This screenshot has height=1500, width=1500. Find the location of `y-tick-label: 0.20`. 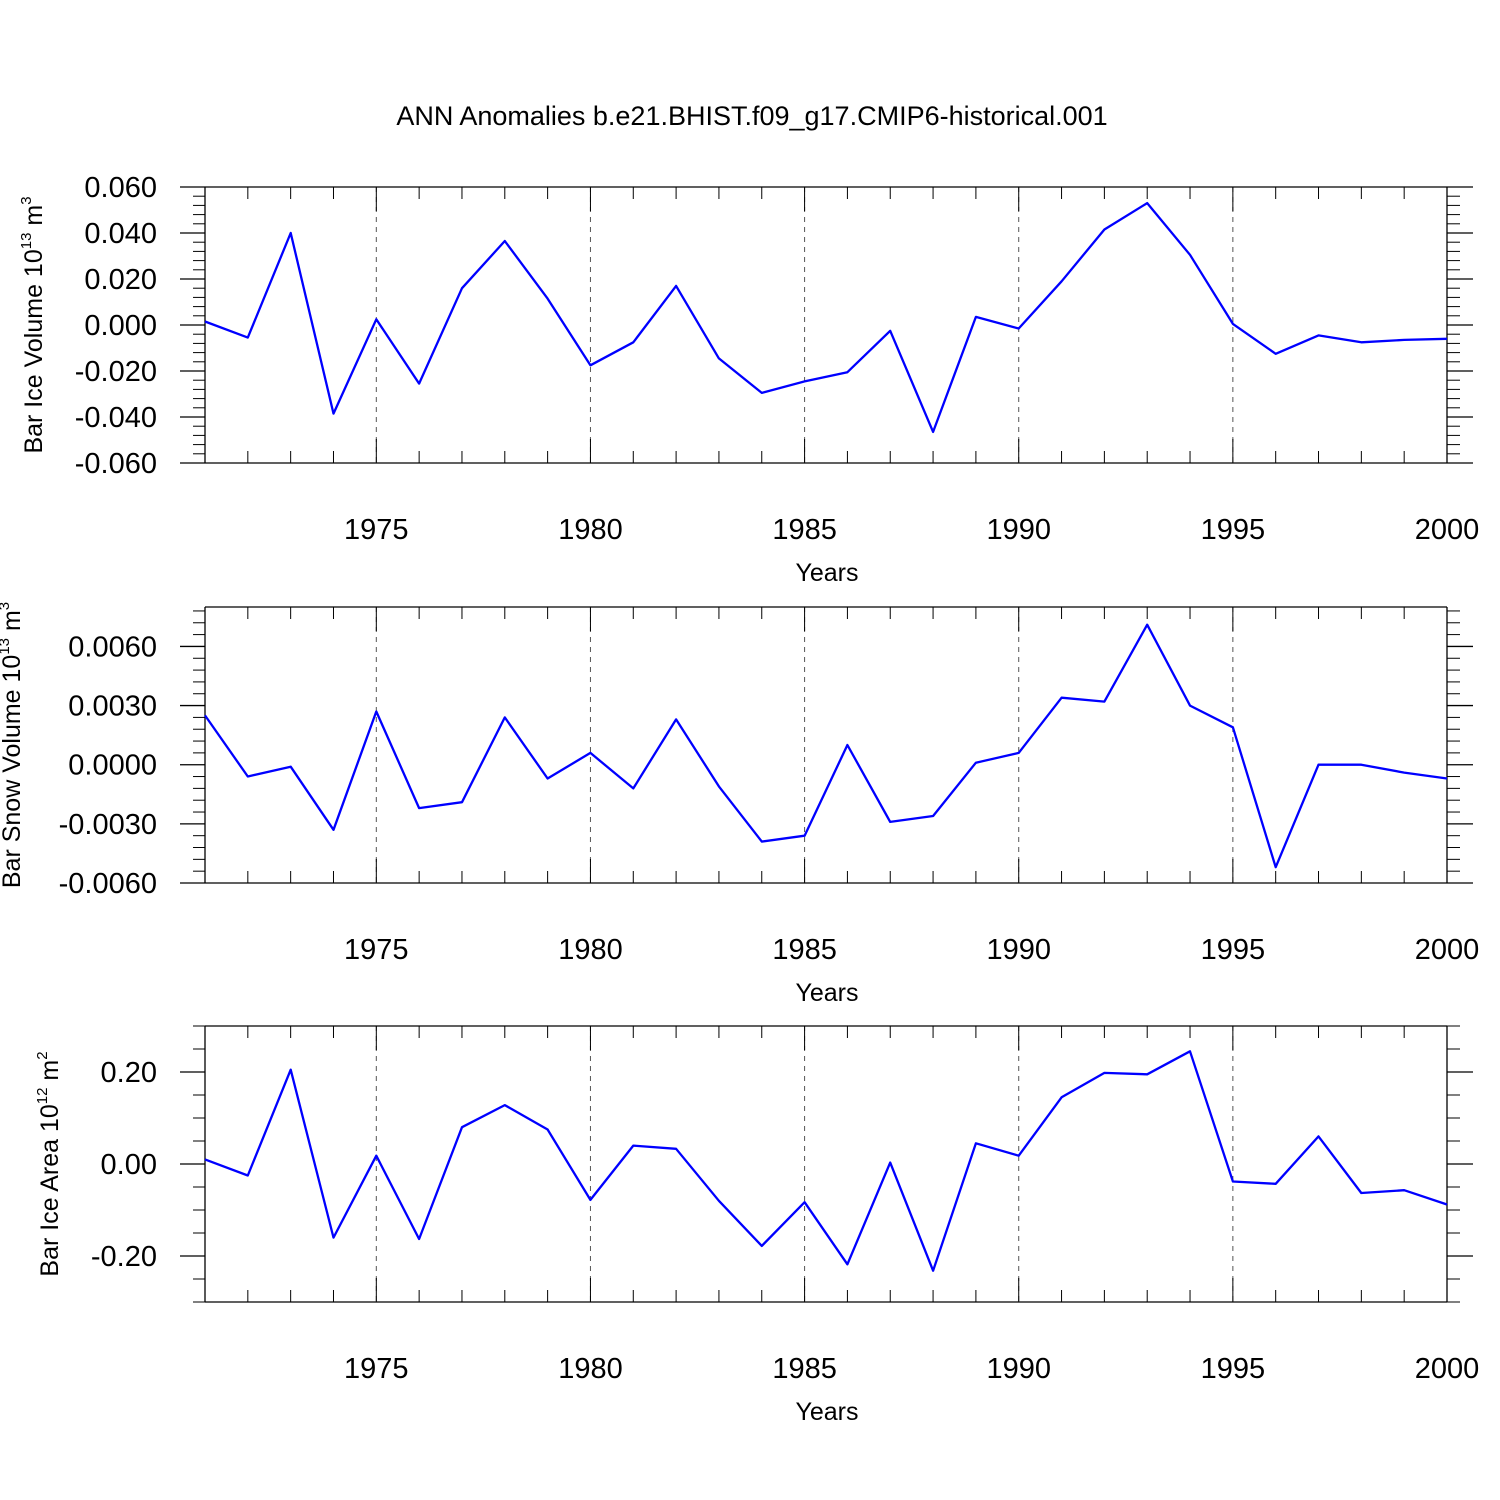

y-tick-label: 0.20 is located at coordinates (129, 1073).